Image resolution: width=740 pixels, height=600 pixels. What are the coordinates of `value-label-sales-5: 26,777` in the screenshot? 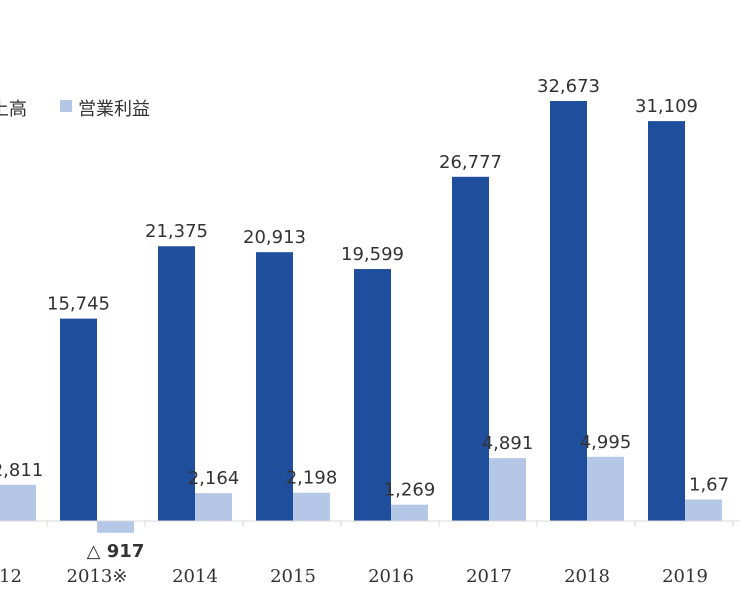 It's located at (470, 162).